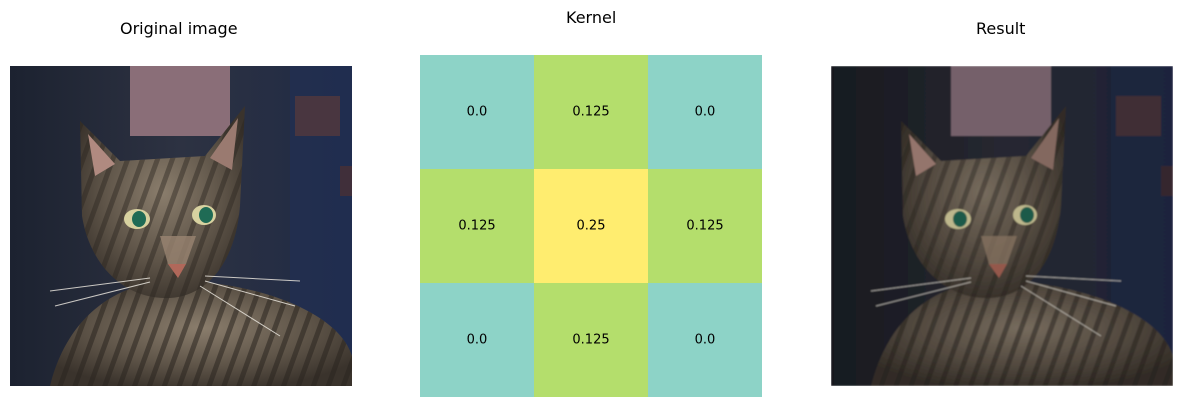 The width and height of the screenshot is (1182, 407). I want to click on kernel-value-label-1-2: 0.125, so click(704, 226).